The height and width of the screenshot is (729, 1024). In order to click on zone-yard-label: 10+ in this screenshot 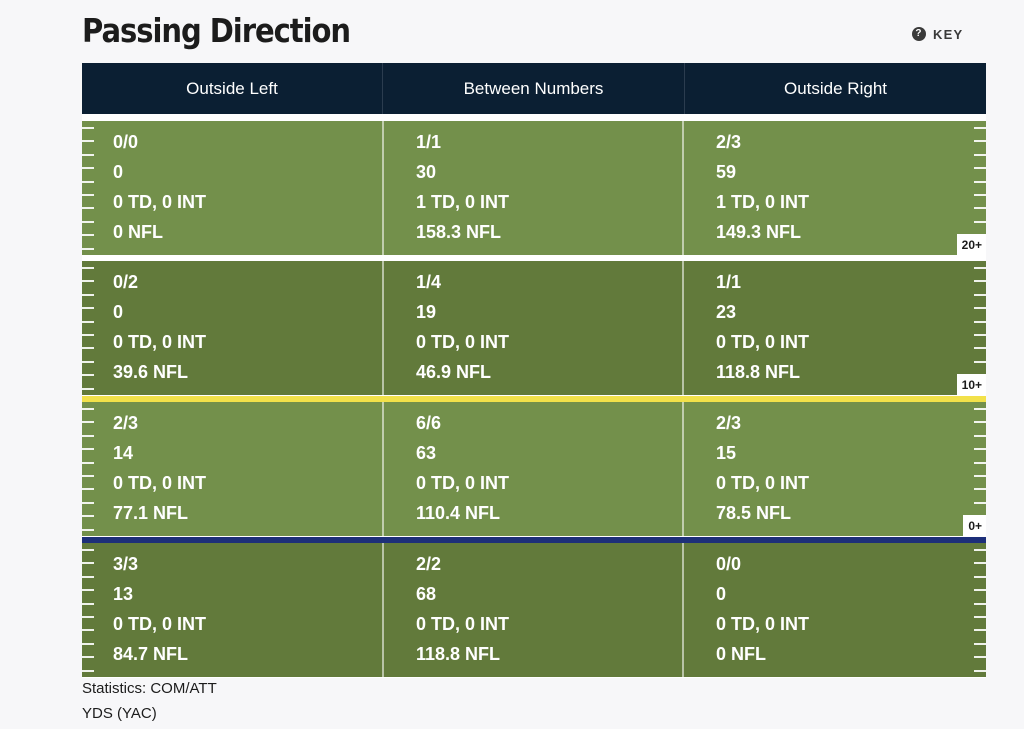, I will do `click(971, 384)`.